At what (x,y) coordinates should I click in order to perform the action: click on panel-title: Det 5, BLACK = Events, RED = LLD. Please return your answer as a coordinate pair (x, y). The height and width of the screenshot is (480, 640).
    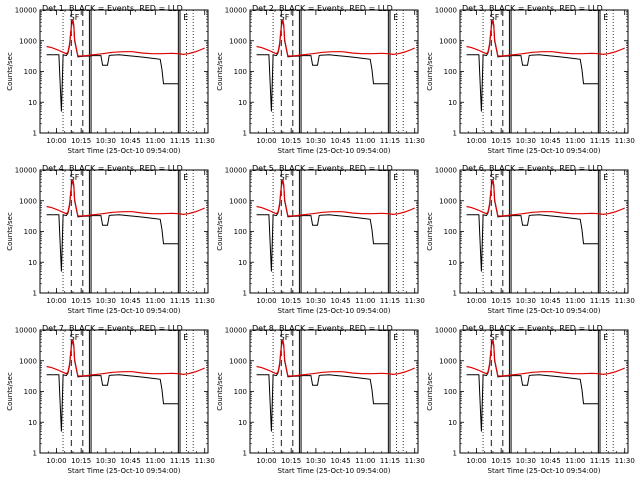
    Looking at the image, I should click on (322, 168).